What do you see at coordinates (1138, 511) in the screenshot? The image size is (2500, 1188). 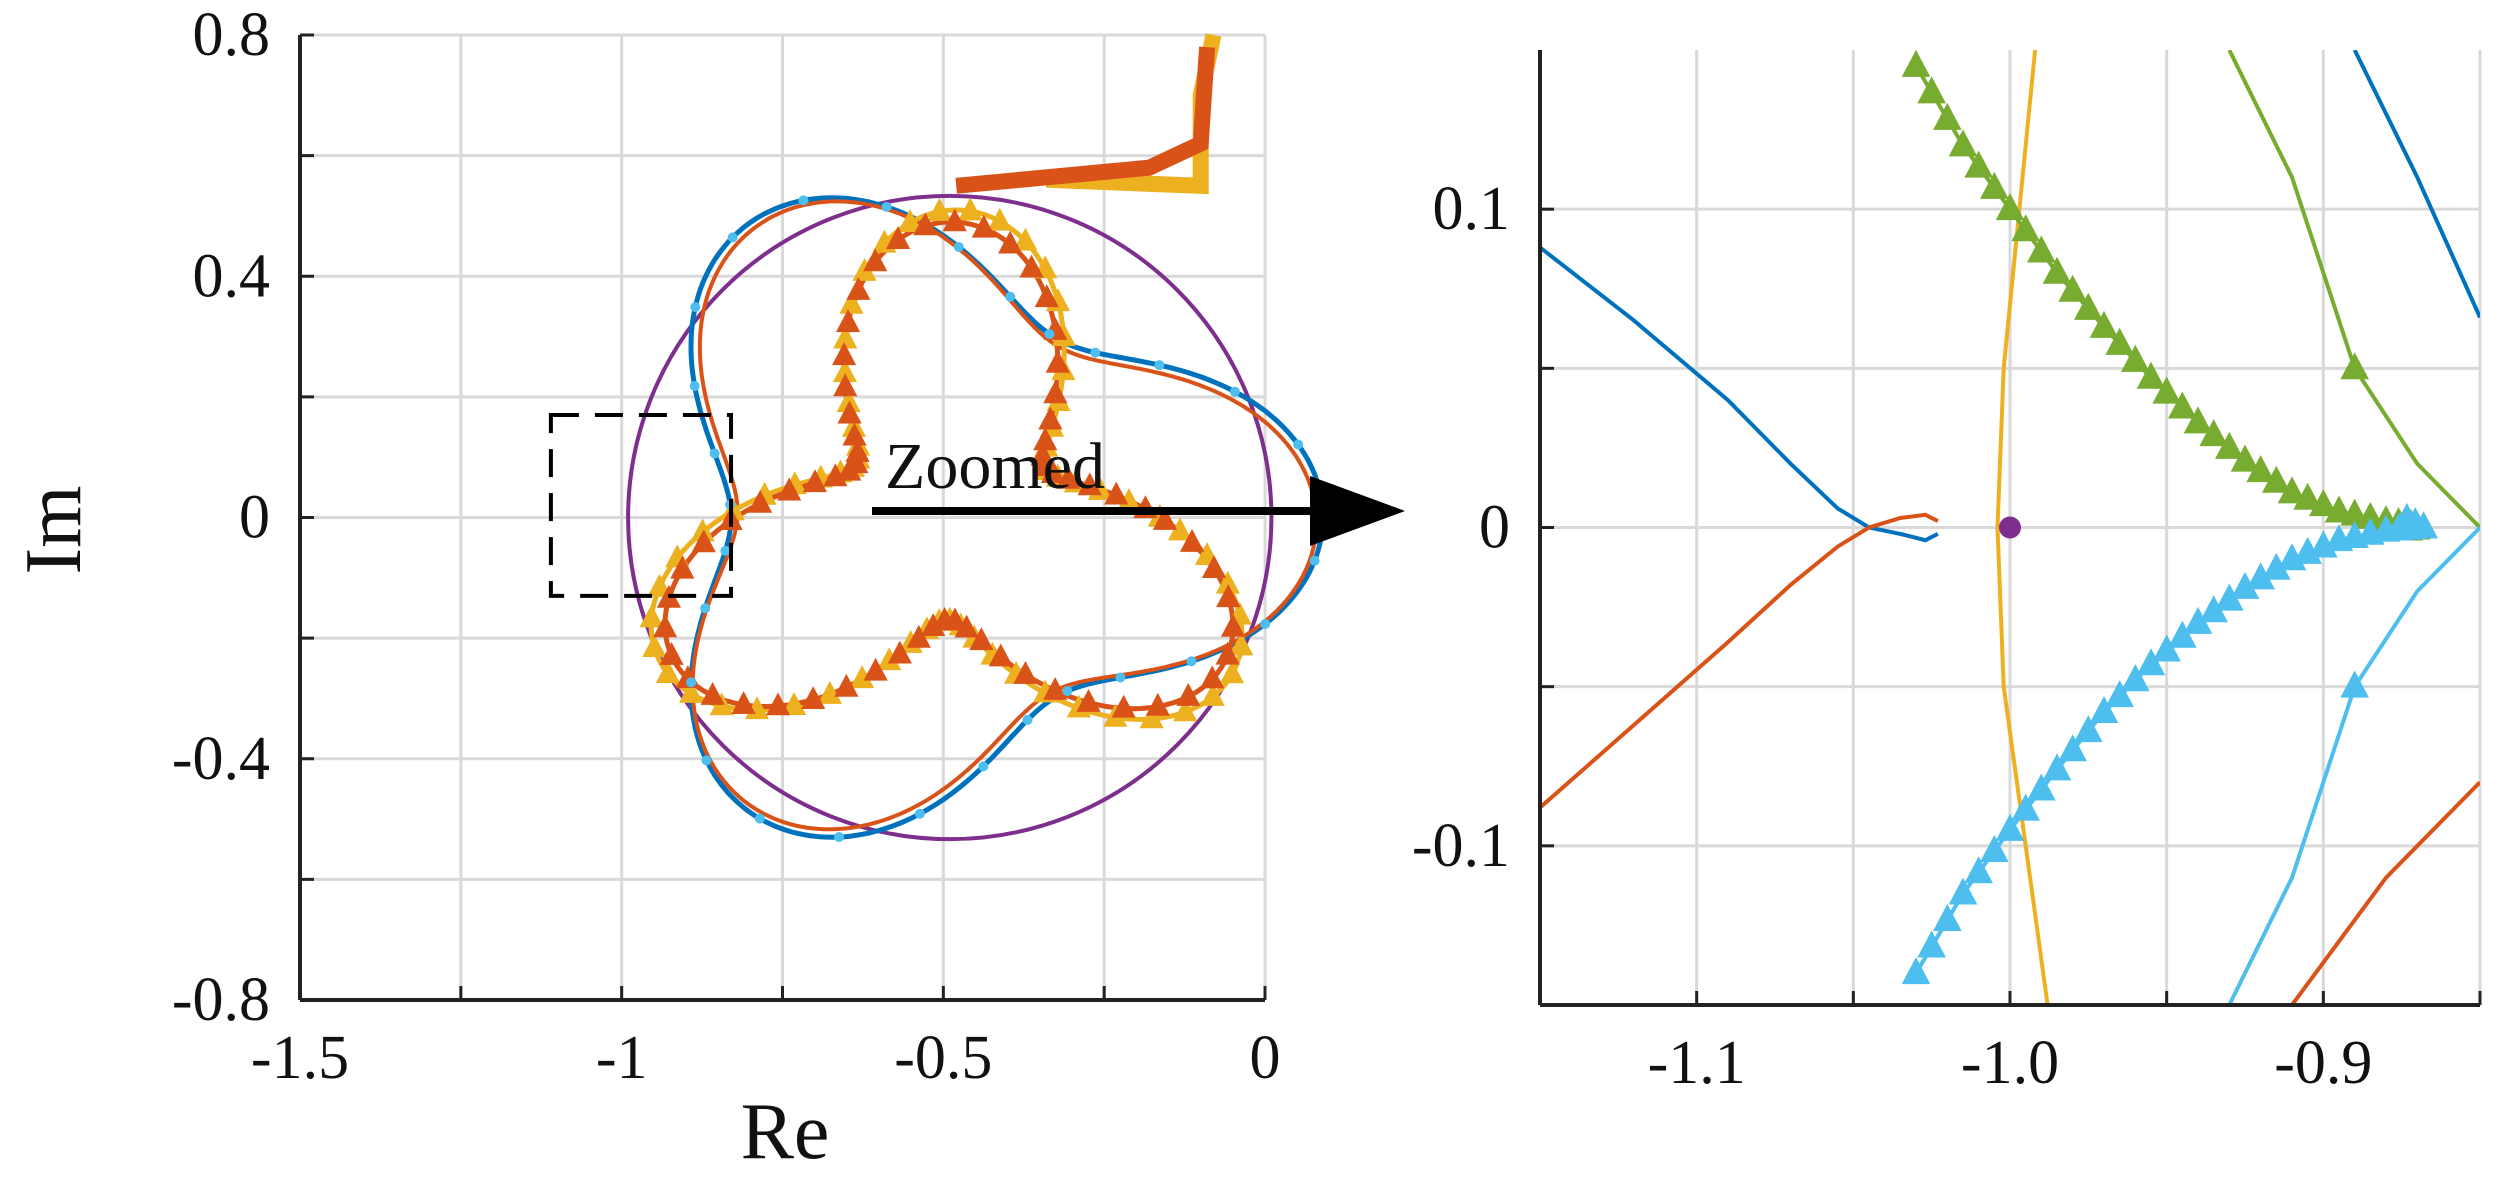 I see `zoom-arrow` at bounding box center [1138, 511].